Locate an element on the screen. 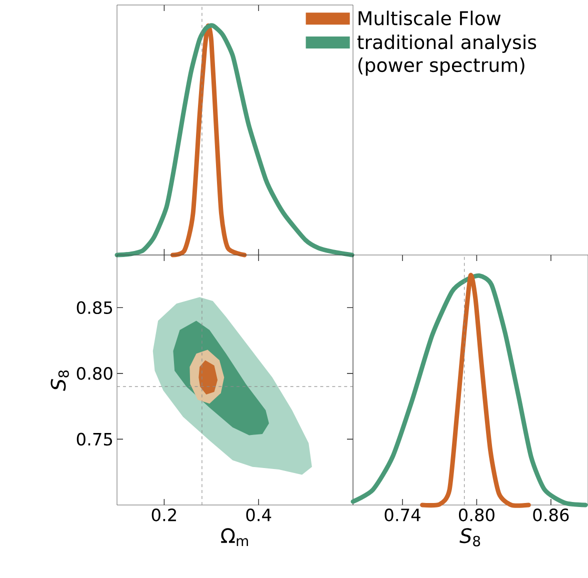 The image size is (588, 578). x-tick-label: 0.86 is located at coordinates (551, 515).